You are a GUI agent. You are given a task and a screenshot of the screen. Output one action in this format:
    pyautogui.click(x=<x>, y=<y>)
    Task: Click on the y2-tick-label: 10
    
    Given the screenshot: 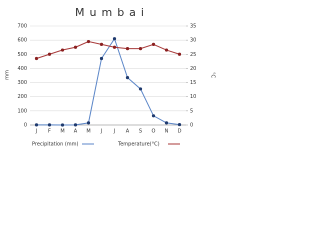 What is the action you would take?
    pyautogui.click(x=193, y=97)
    